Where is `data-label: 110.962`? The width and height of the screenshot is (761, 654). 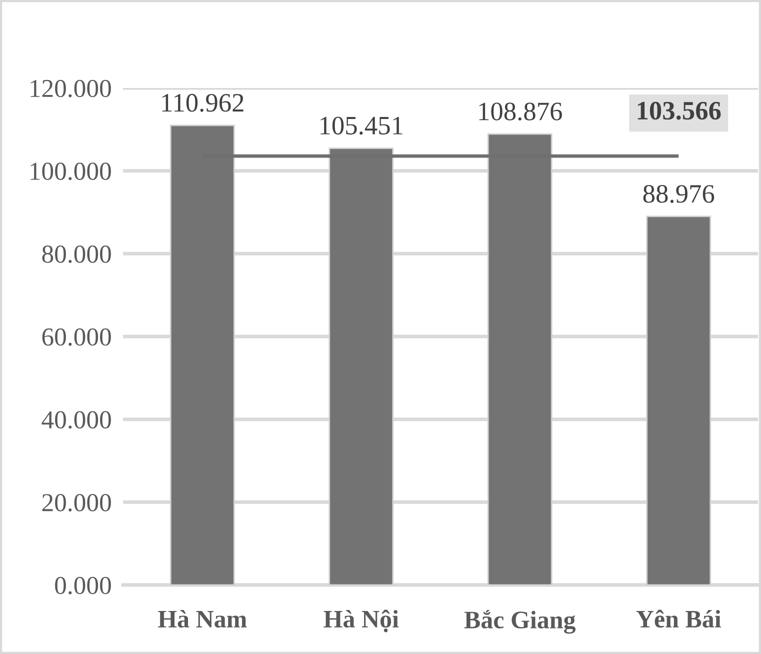
data-label: 110.962 is located at coordinates (203, 103).